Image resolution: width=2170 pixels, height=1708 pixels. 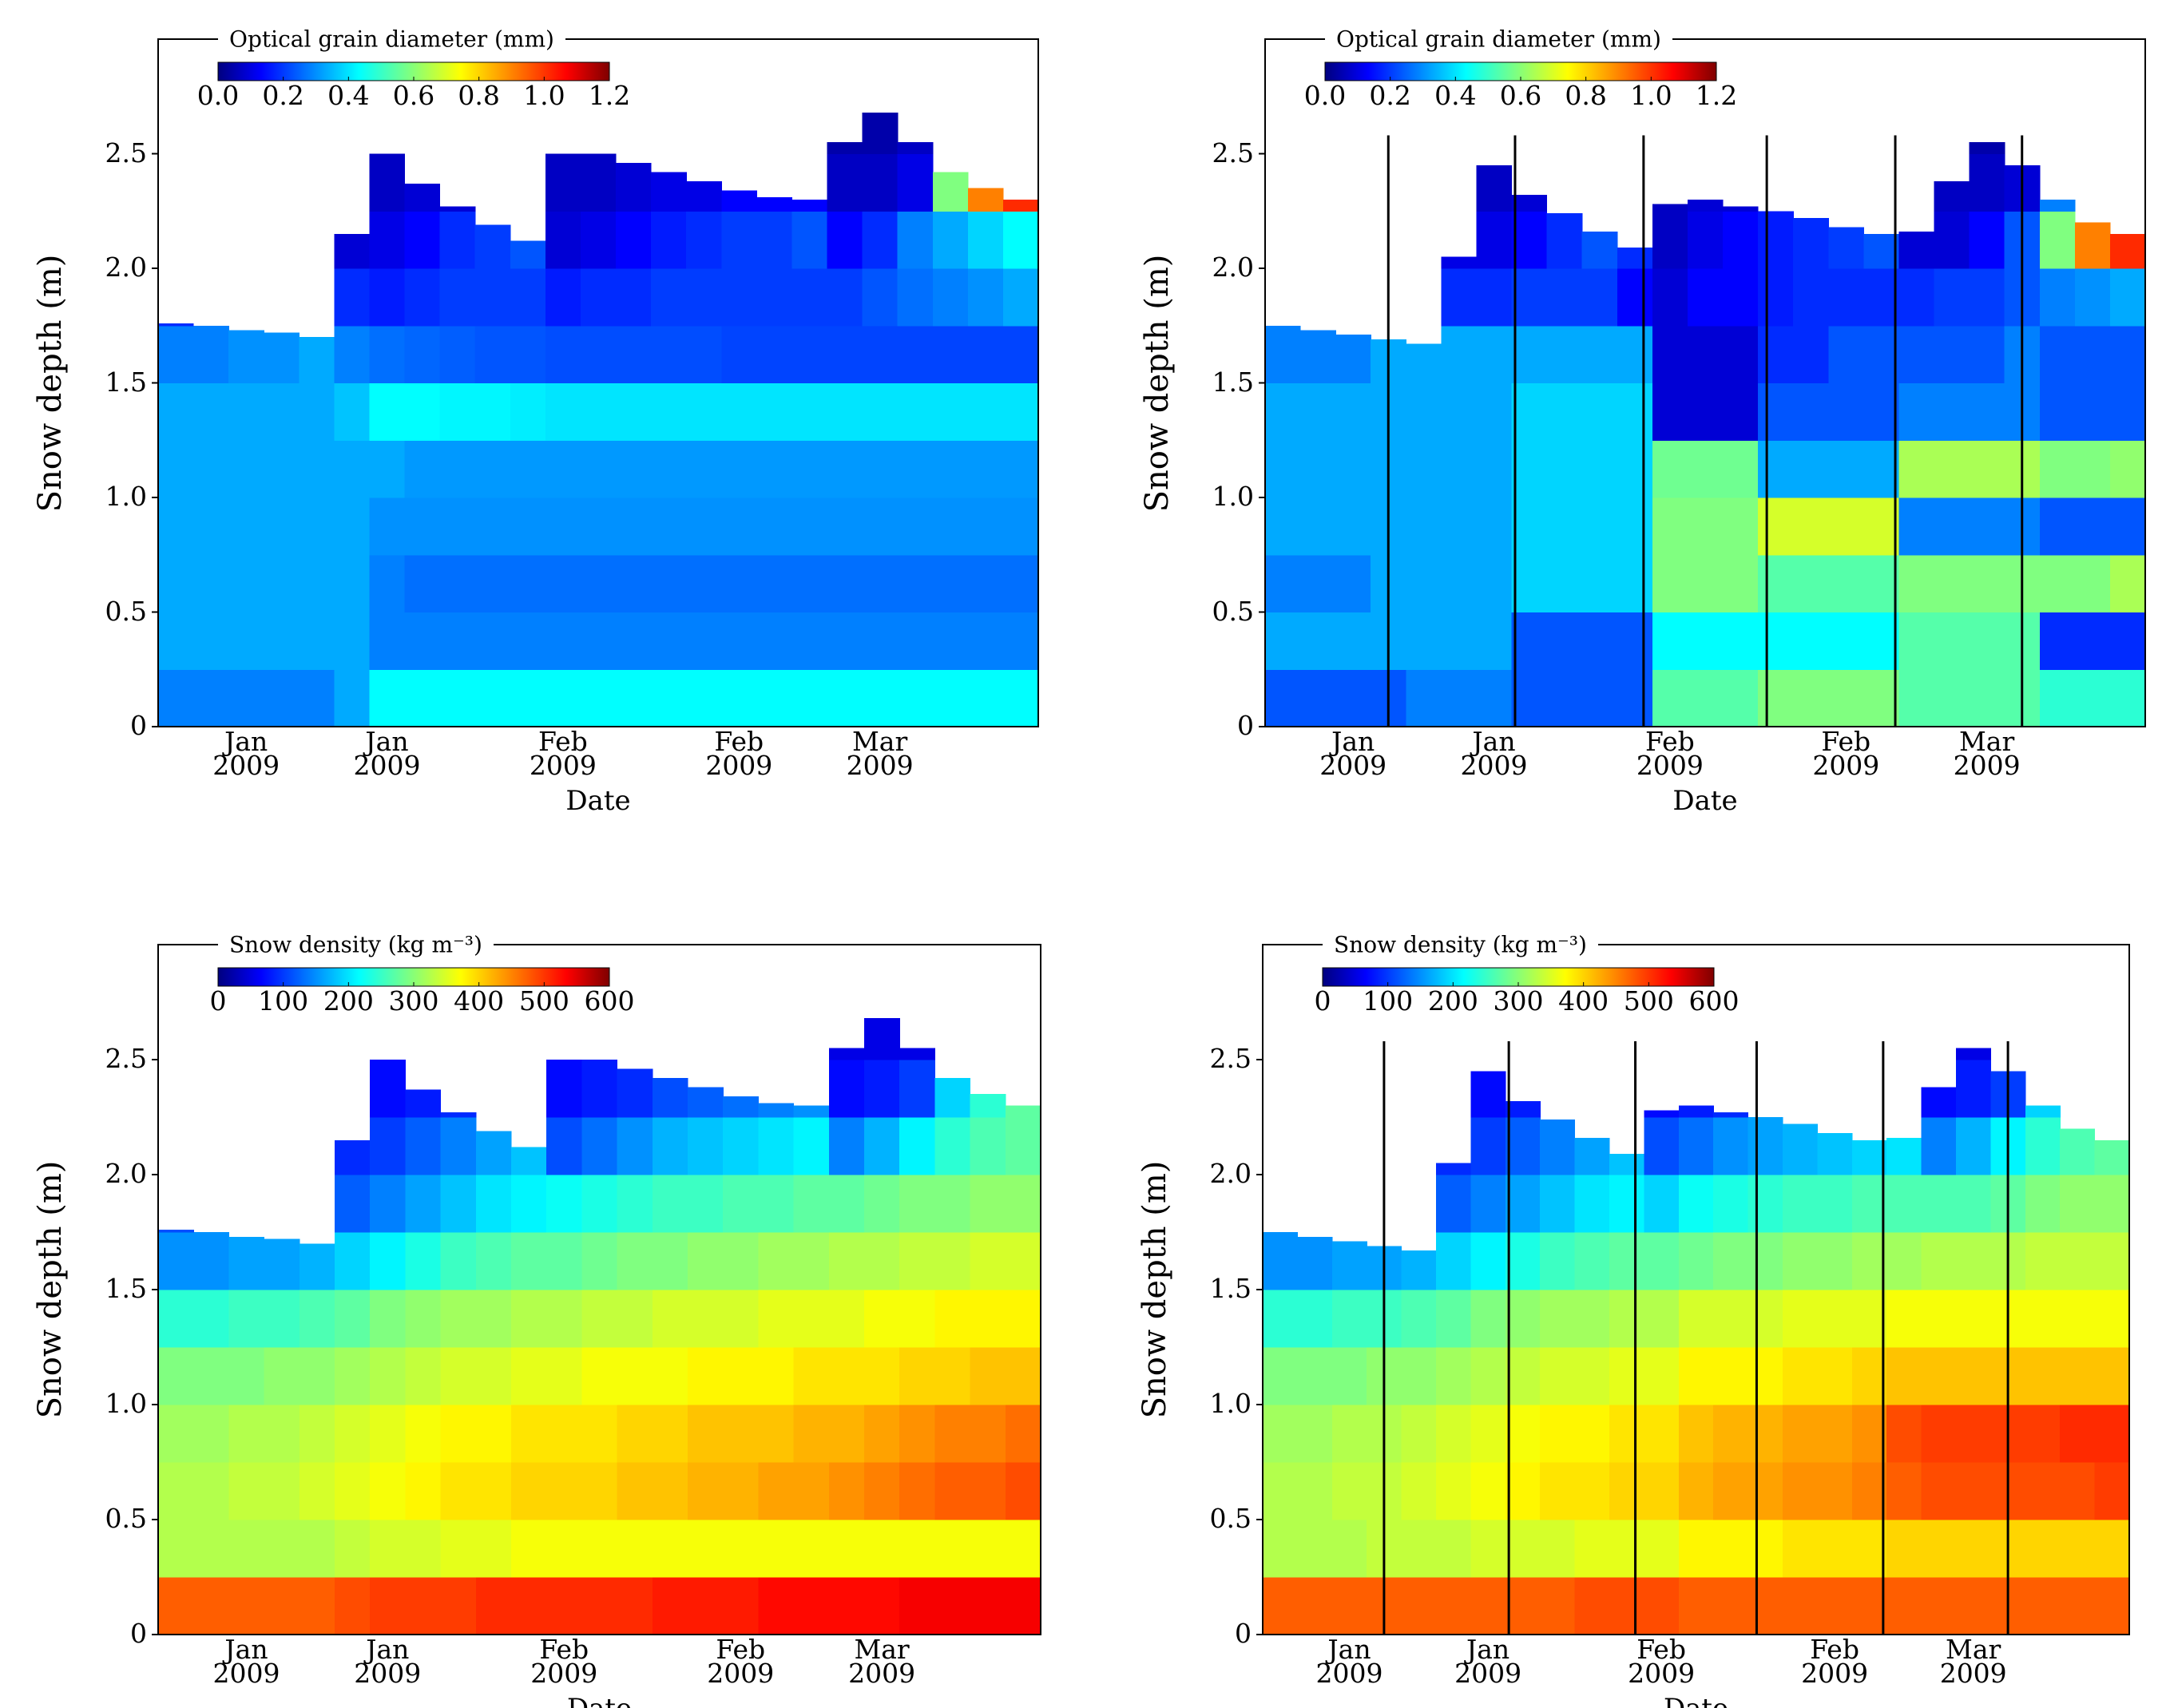 I want to click on colorbar-title: Optical grain diameter (mm), so click(x=1498, y=39).